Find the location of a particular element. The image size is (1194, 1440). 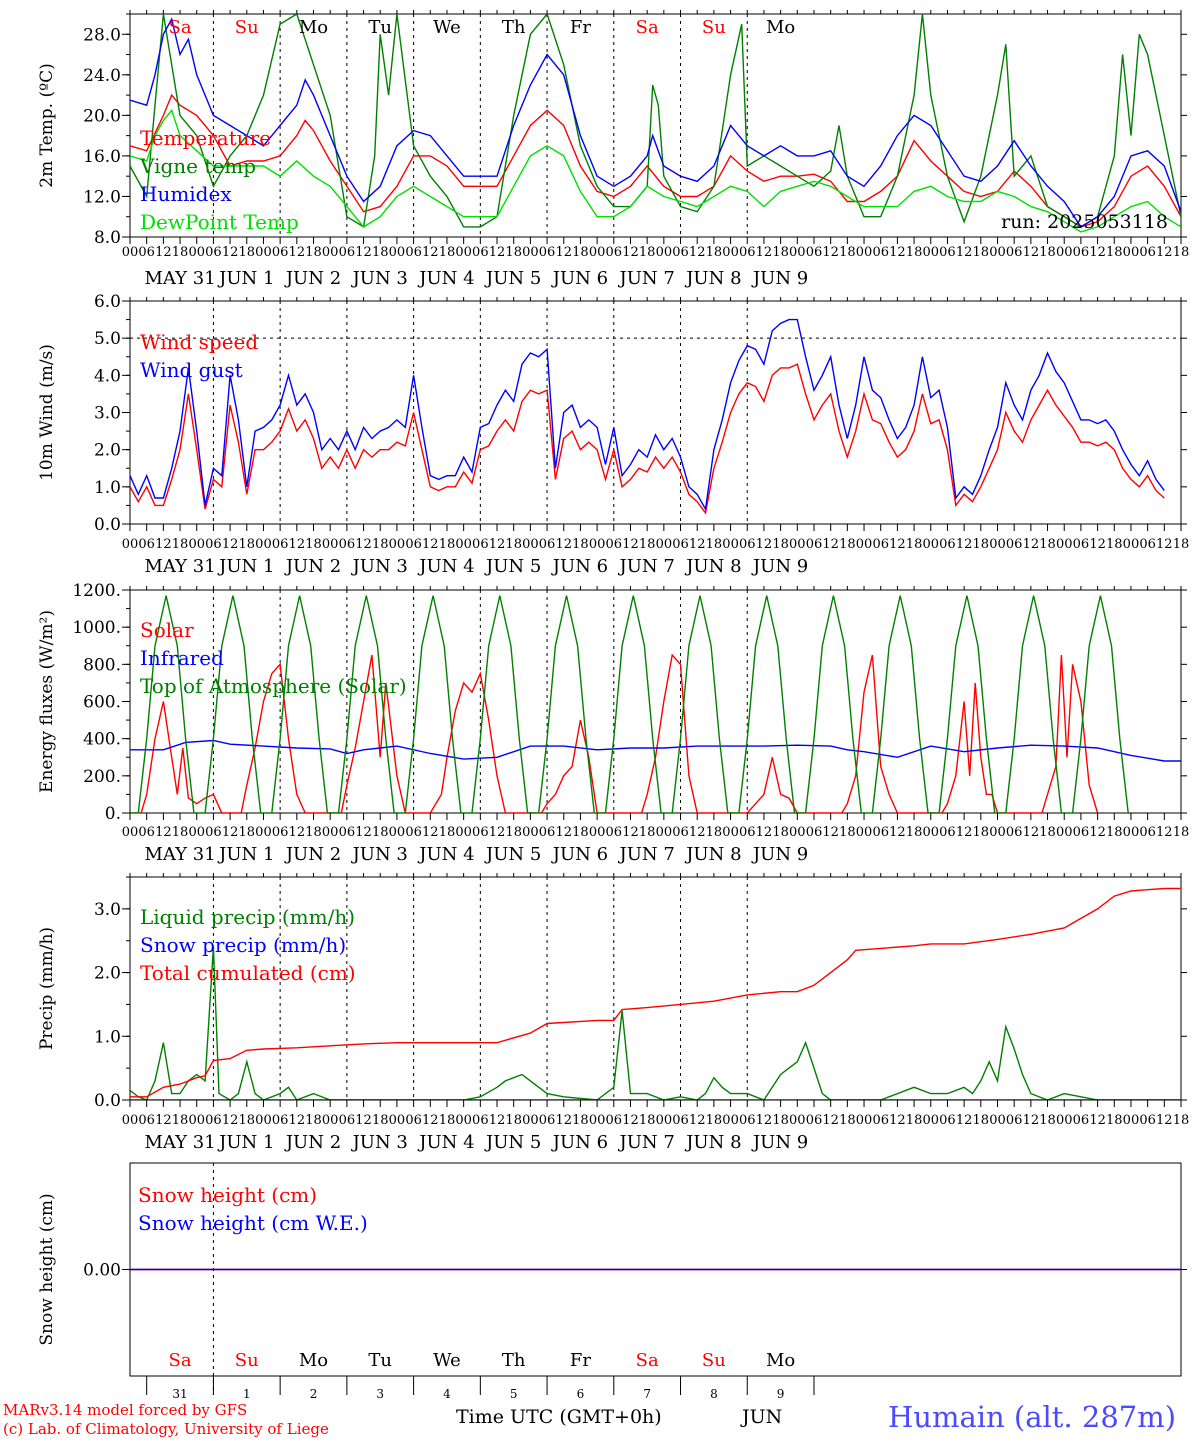

weekday-label: Sa is located at coordinates (180, 1360).